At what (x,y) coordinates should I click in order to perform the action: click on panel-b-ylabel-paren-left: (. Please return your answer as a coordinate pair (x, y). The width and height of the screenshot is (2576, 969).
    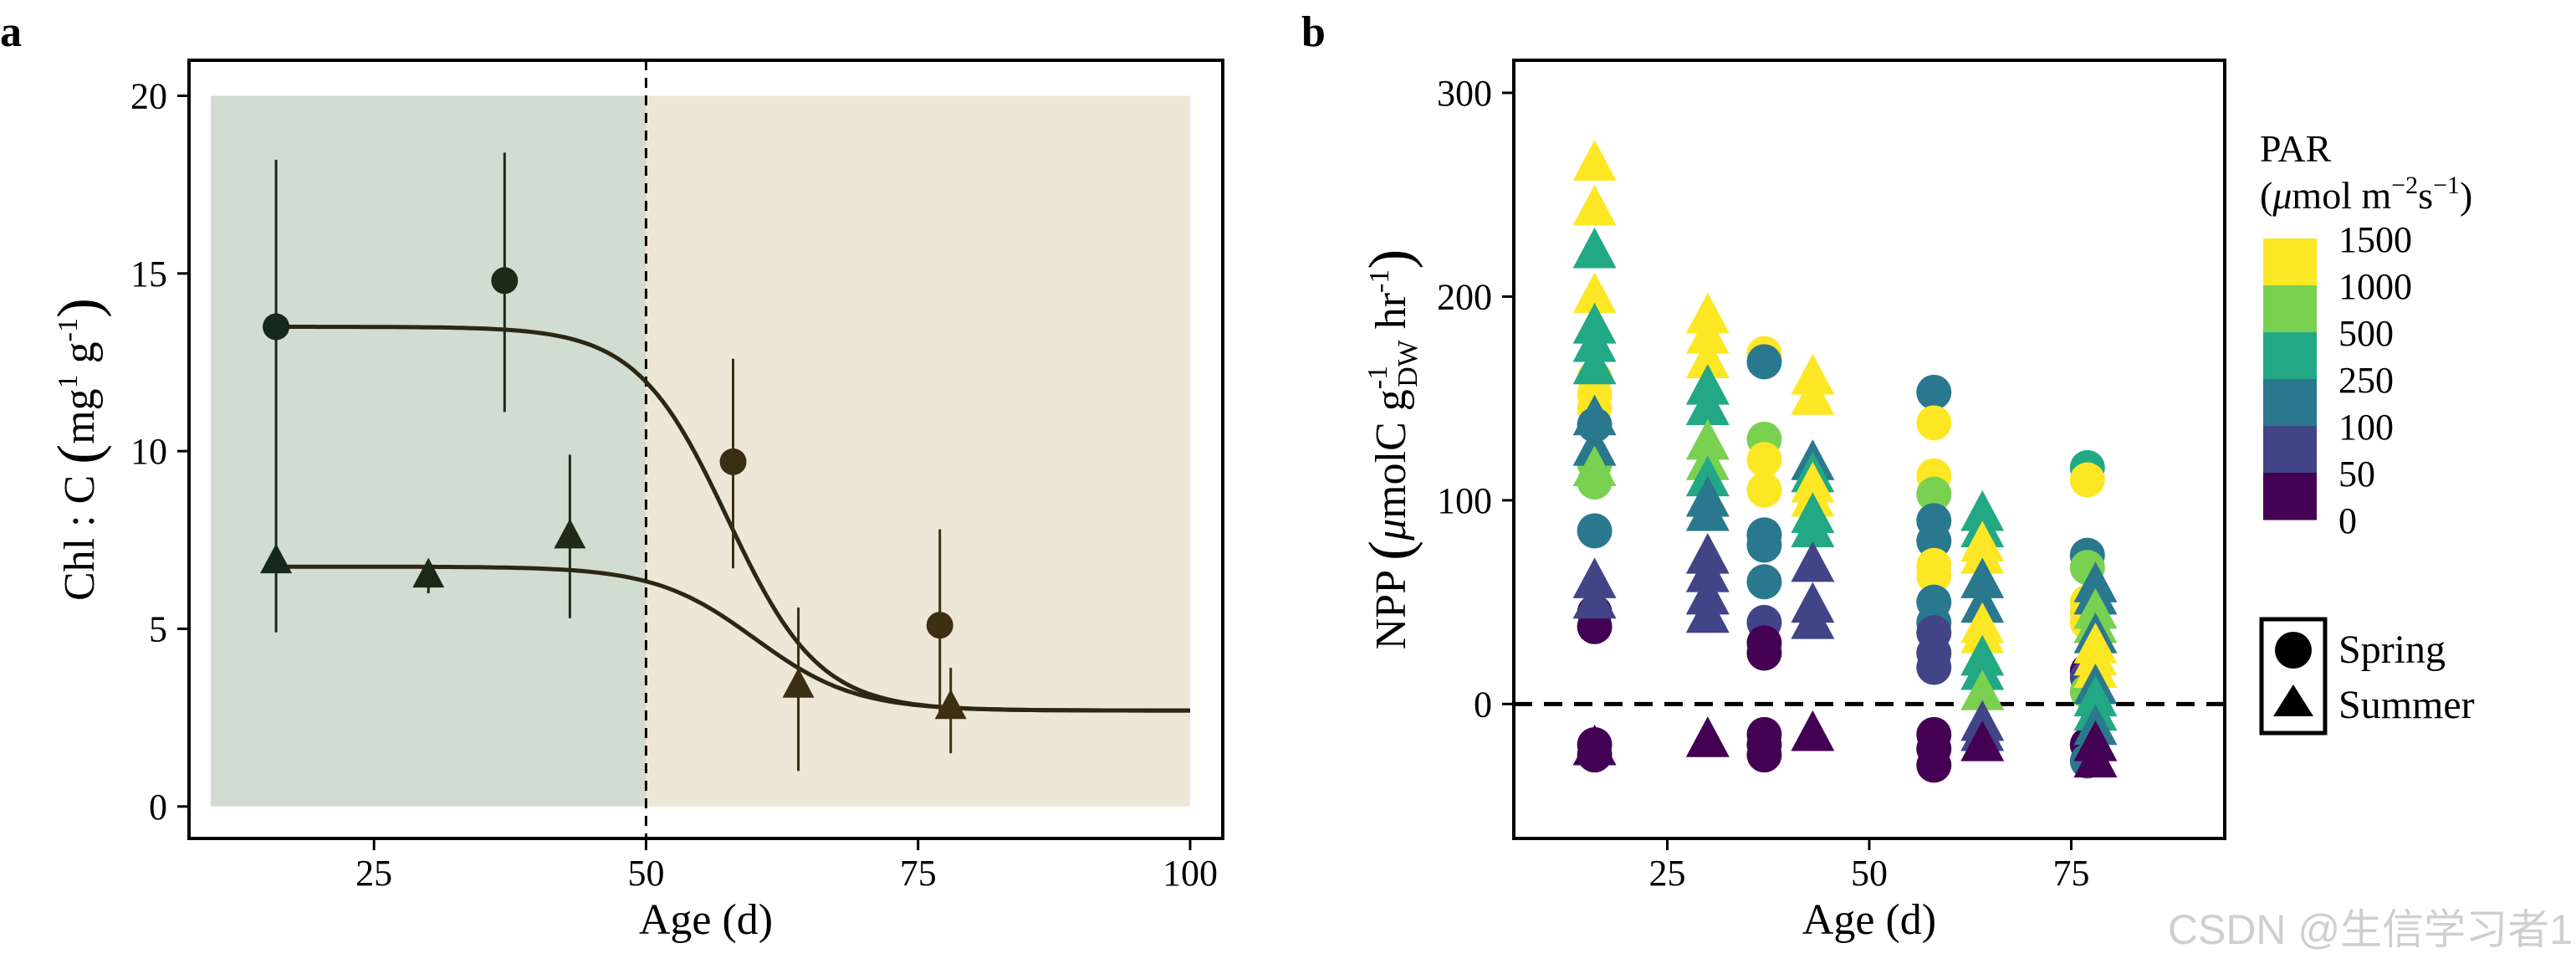
    Looking at the image, I should click on (1390, 551).